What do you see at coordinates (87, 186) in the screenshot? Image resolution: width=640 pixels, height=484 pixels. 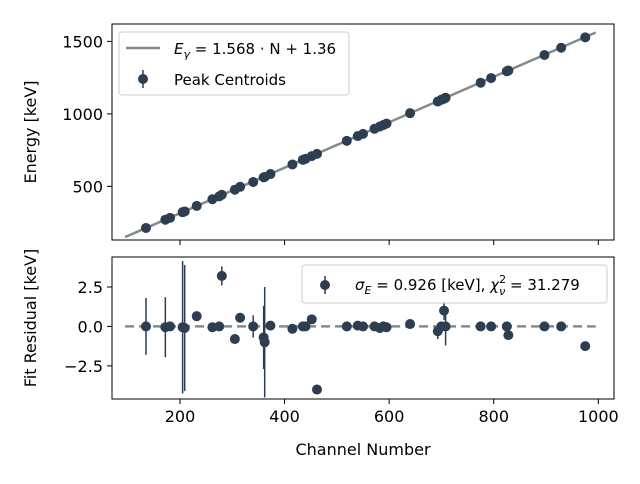 I see `top-y-tick-label: 500` at bounding box center [87, 186].